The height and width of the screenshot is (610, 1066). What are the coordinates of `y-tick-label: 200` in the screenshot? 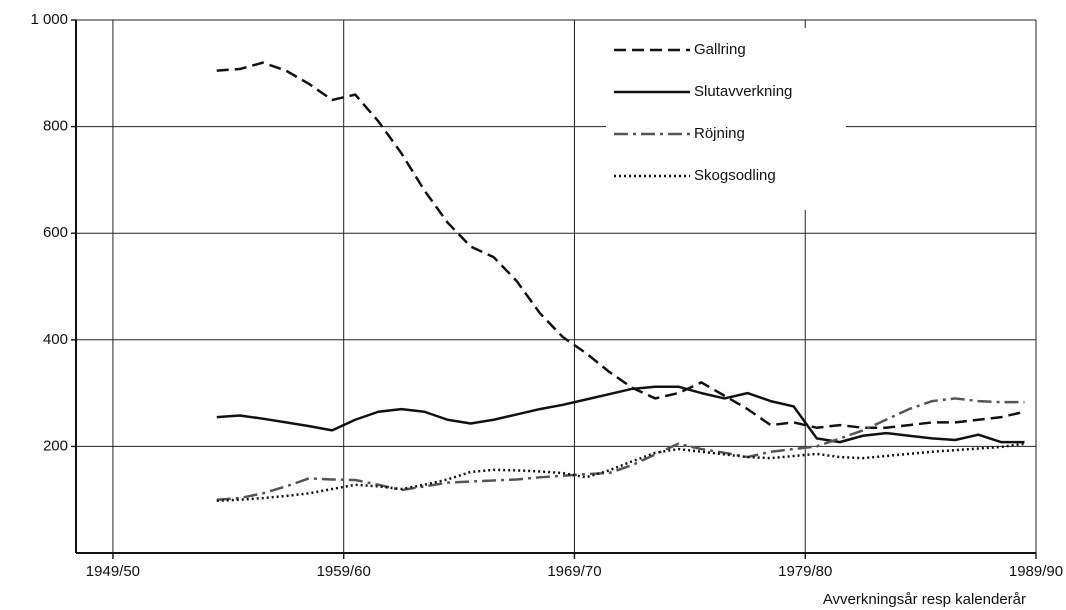 It's located at (55, 445).